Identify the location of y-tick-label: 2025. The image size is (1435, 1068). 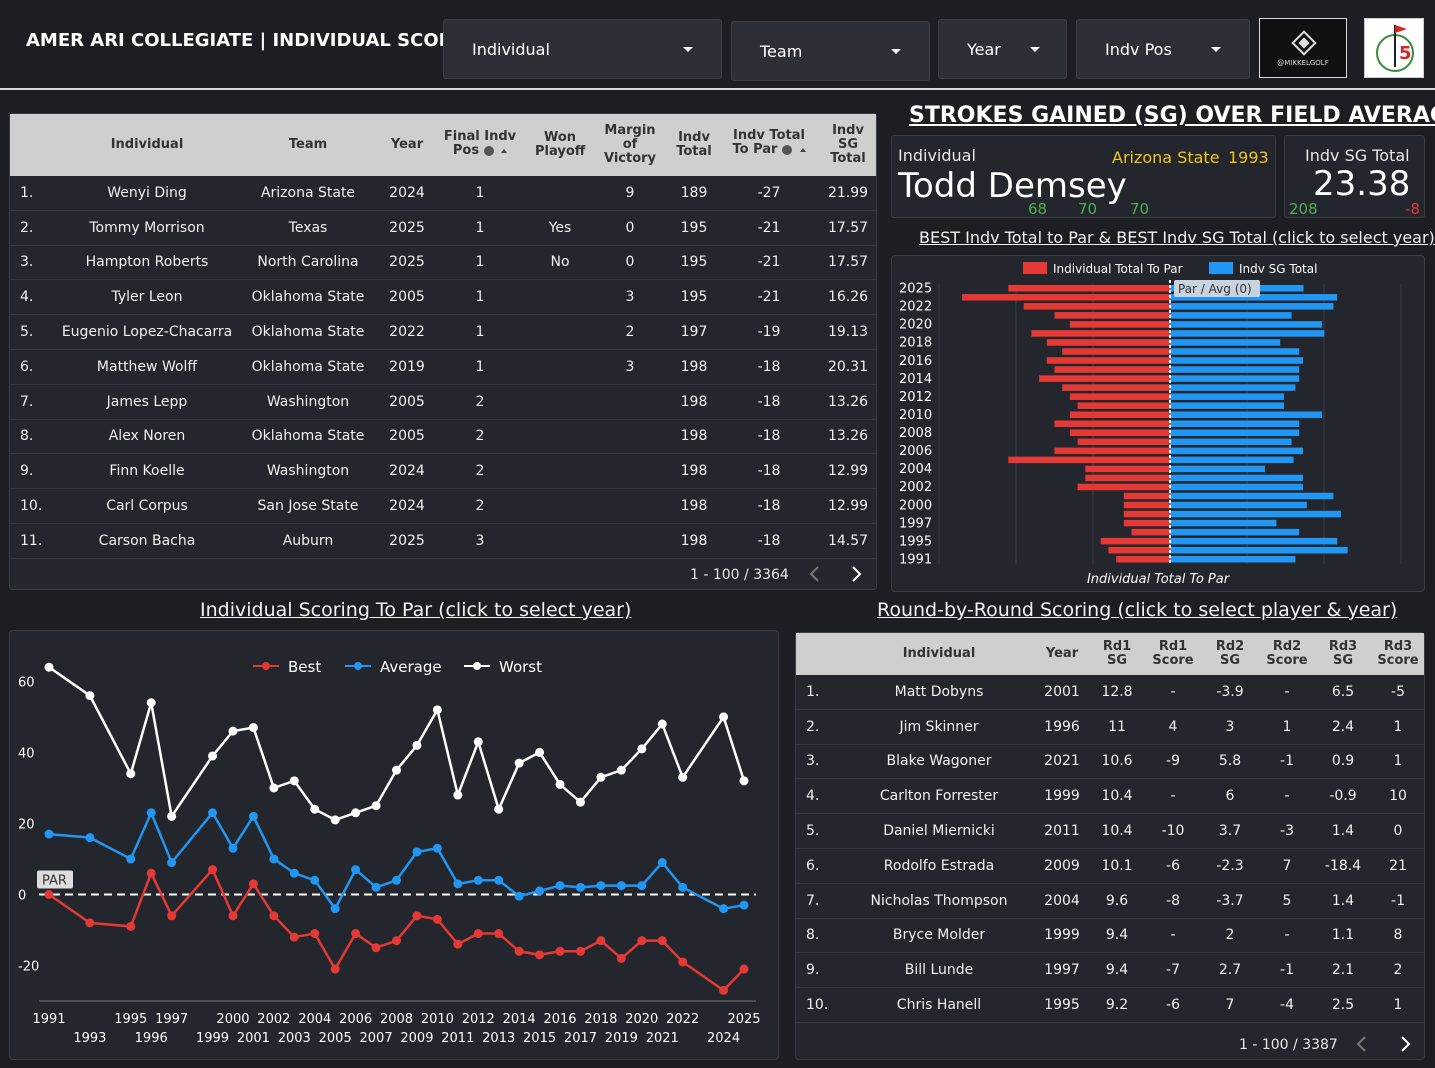
(915, 289).